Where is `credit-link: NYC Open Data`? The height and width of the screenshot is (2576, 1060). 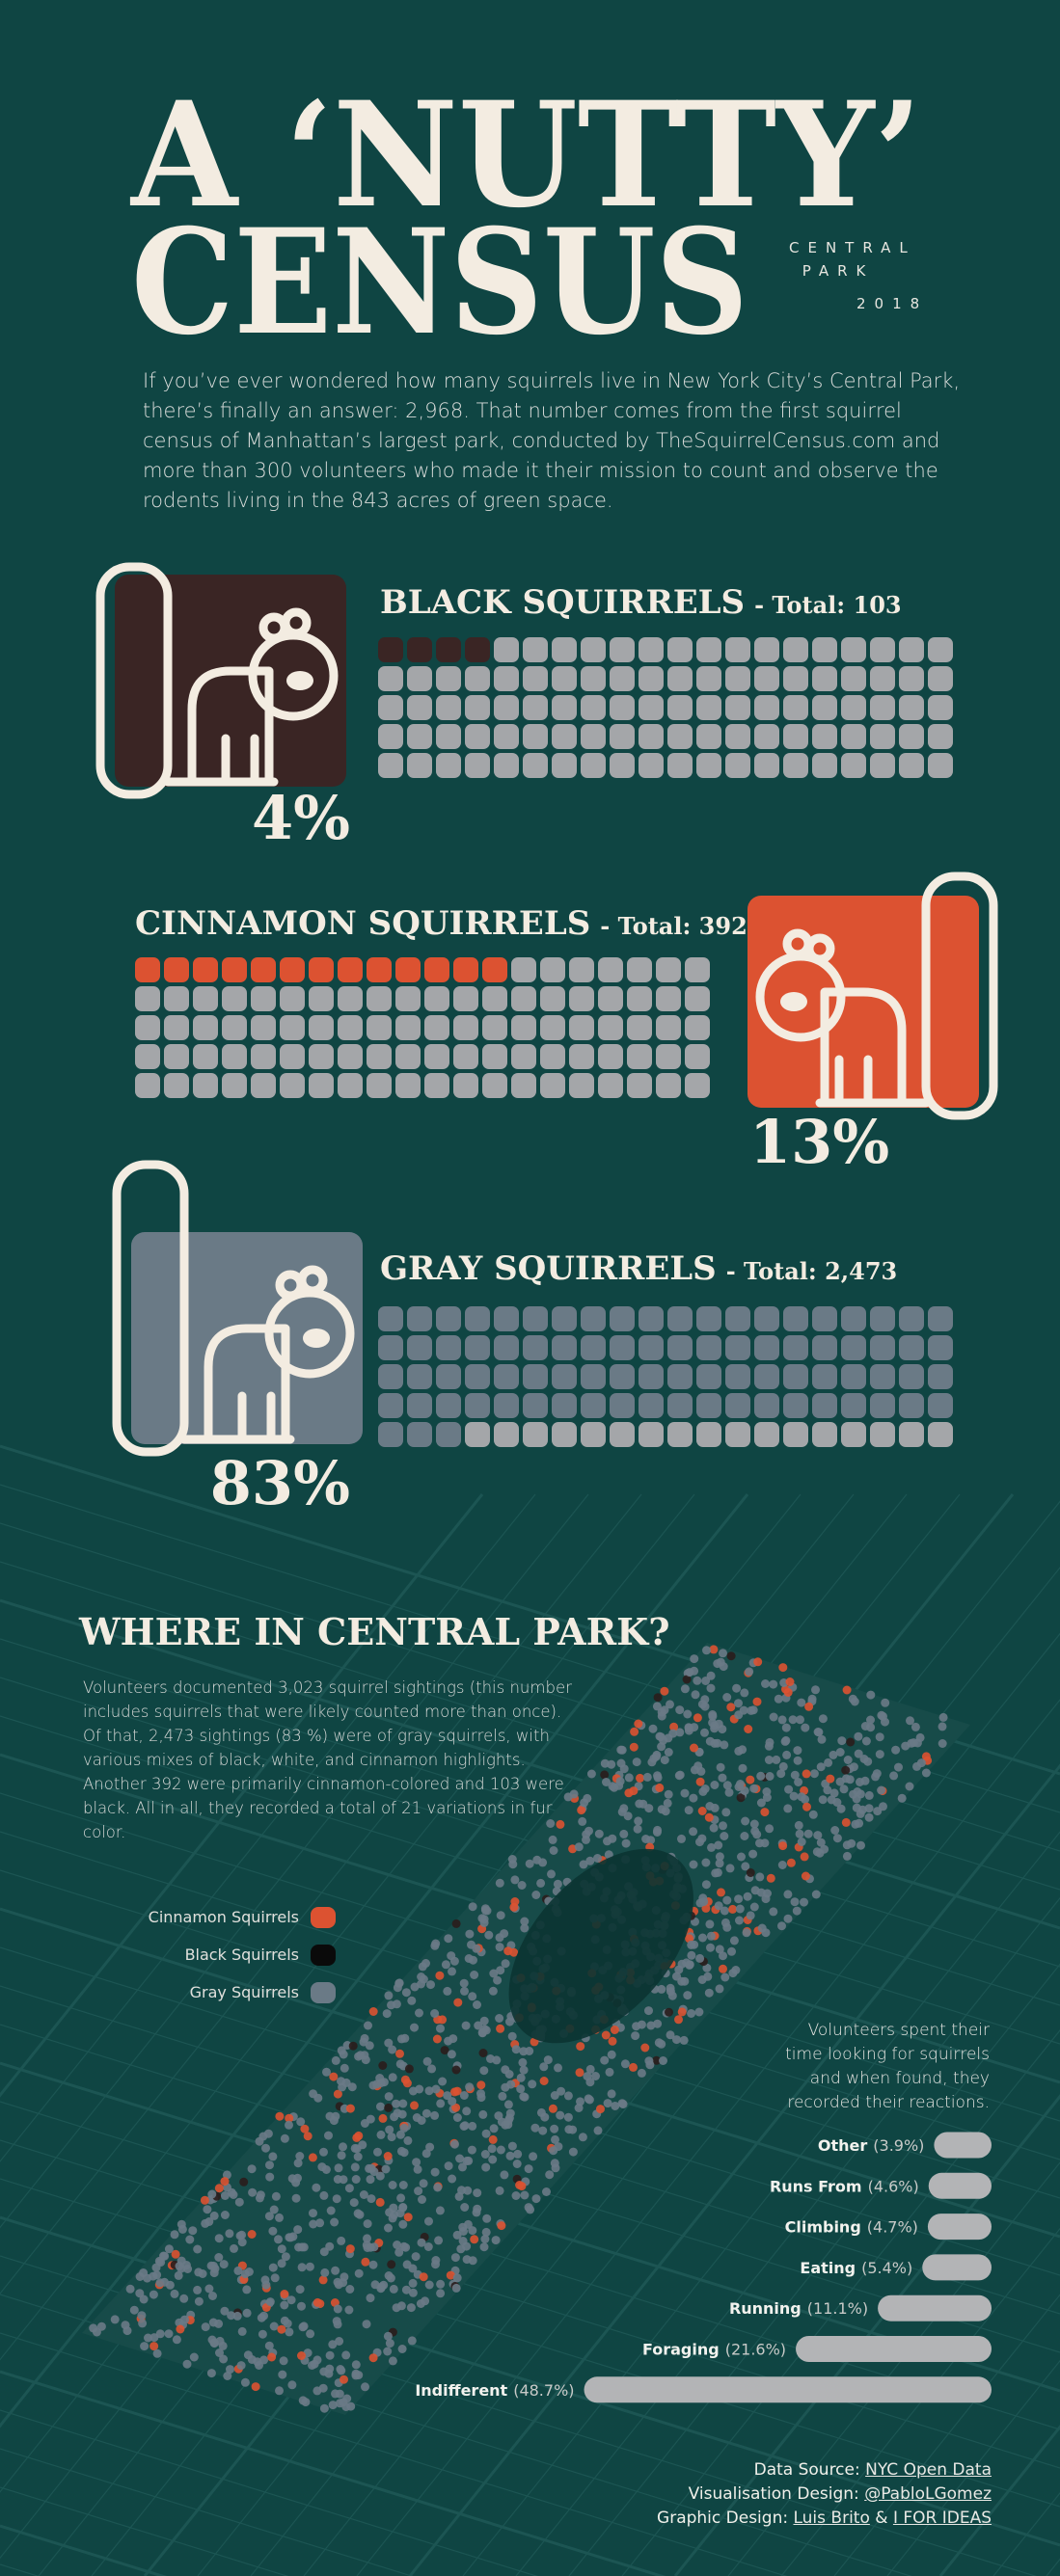 credit-link: NYC Open Data is located at coordinates (928, 2470).